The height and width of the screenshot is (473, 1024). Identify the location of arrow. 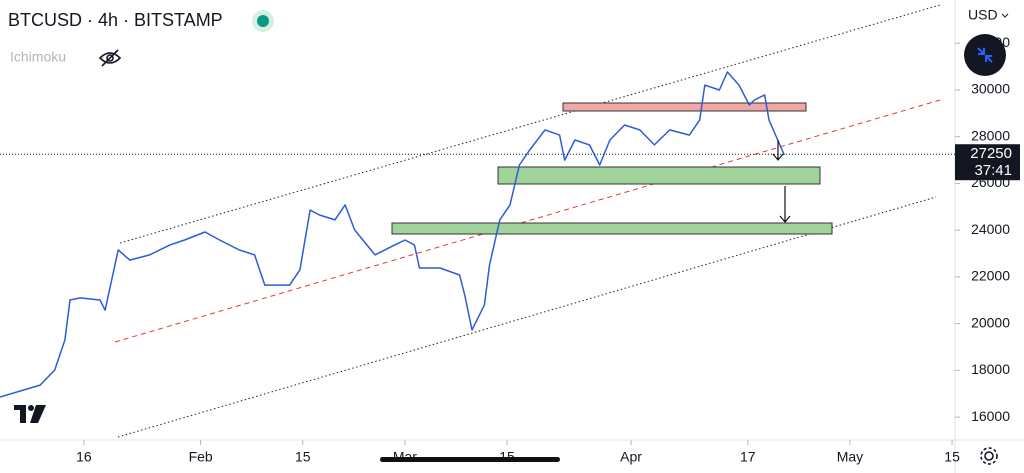
(781, 181).